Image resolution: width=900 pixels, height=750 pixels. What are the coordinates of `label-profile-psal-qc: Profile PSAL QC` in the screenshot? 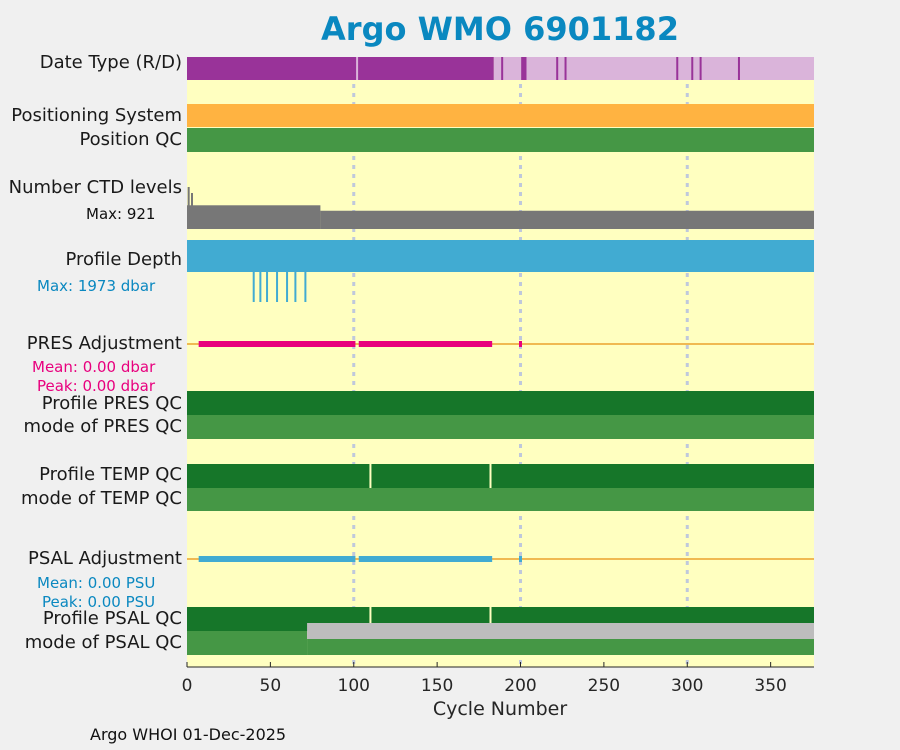 It's located at (112, 618).